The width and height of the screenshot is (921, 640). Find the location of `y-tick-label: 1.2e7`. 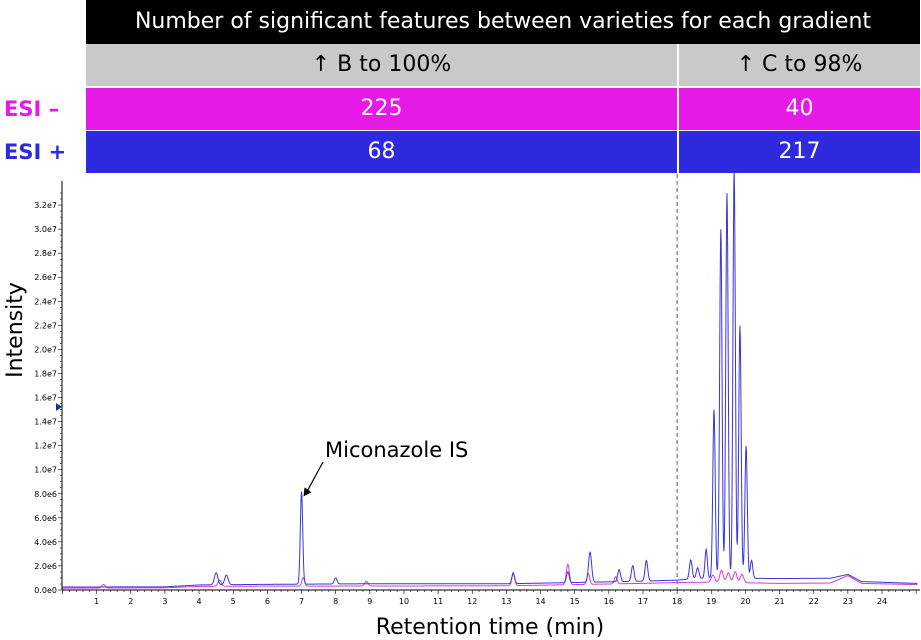

y-tick-label: 1.2e7 is located at coordinates (45, 446).